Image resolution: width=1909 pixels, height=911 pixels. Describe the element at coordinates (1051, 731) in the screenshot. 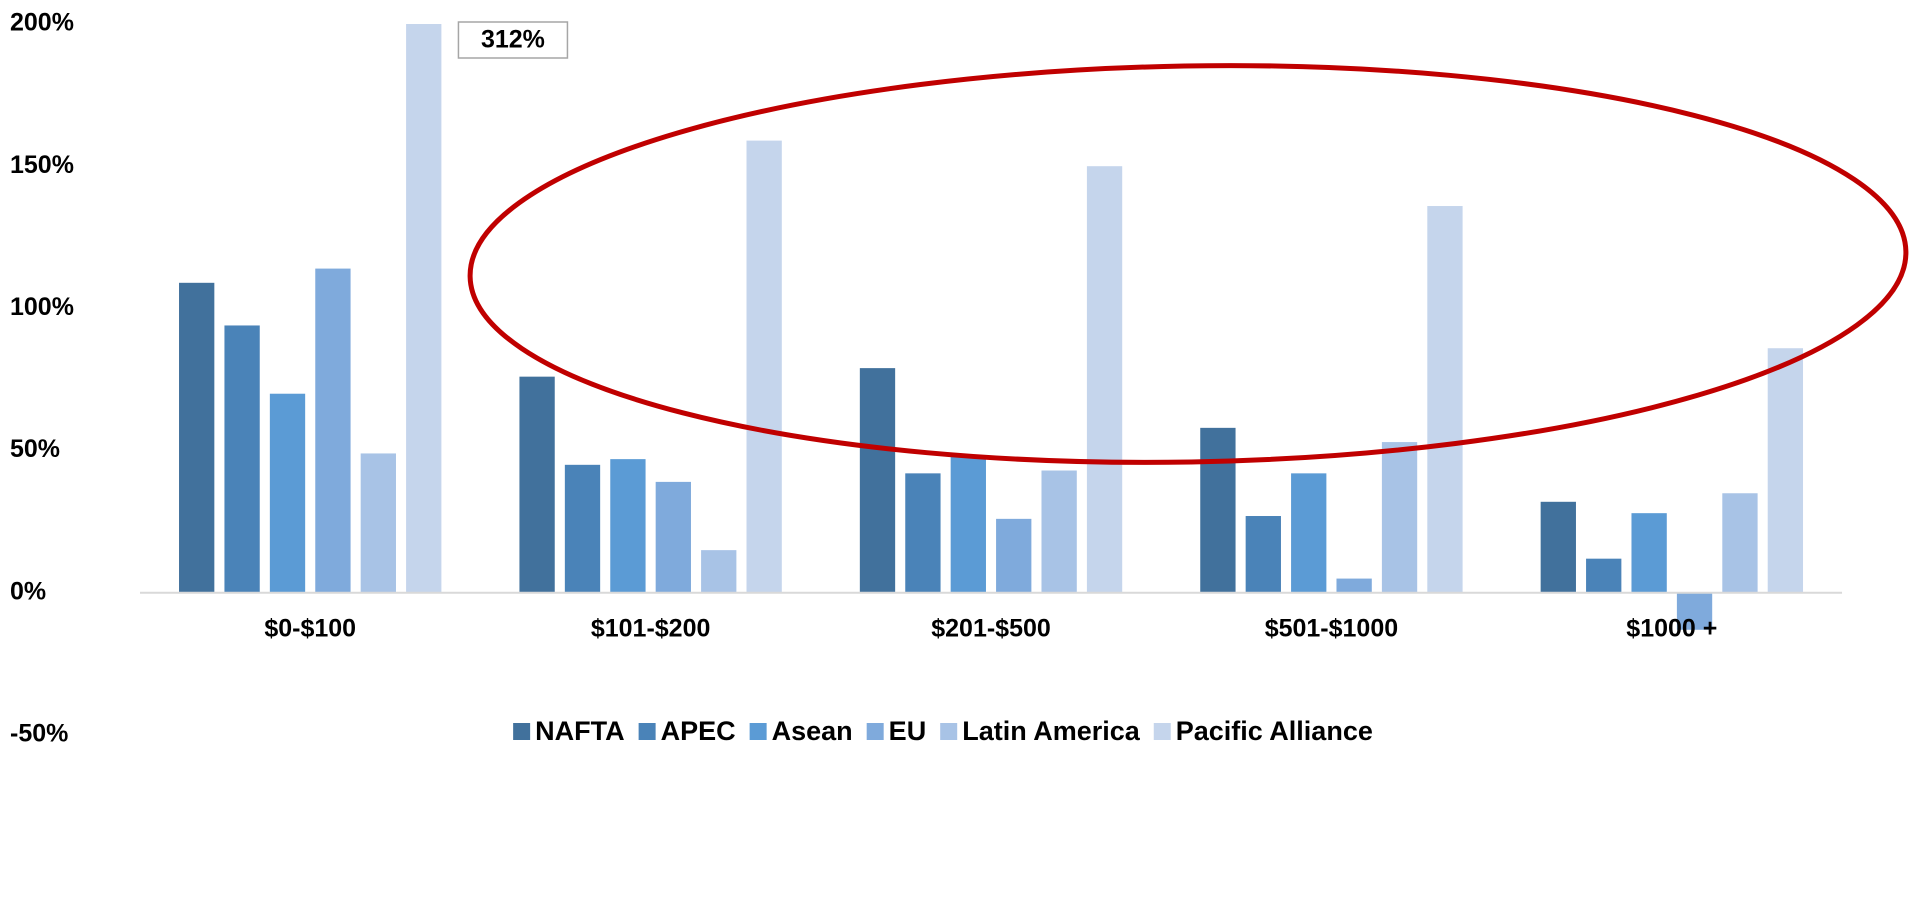

I see `legend-label: Latin America` at that location.